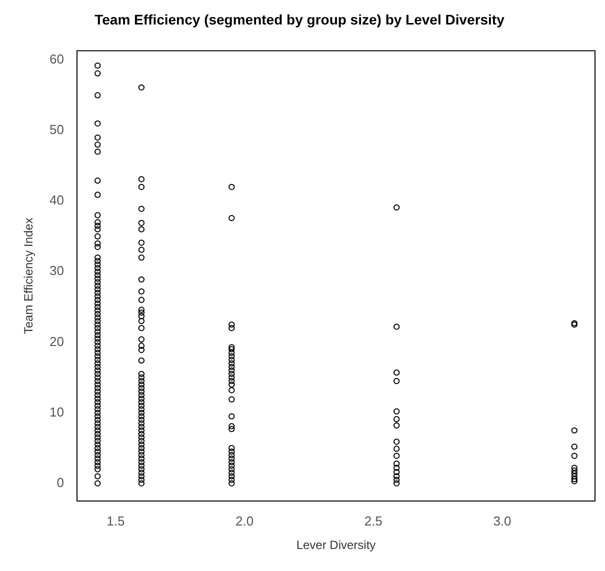 Image resolution: width=605 pixels, height=571 pixels. I want to click on x-tick-label: 1.5, so click(115, 520).